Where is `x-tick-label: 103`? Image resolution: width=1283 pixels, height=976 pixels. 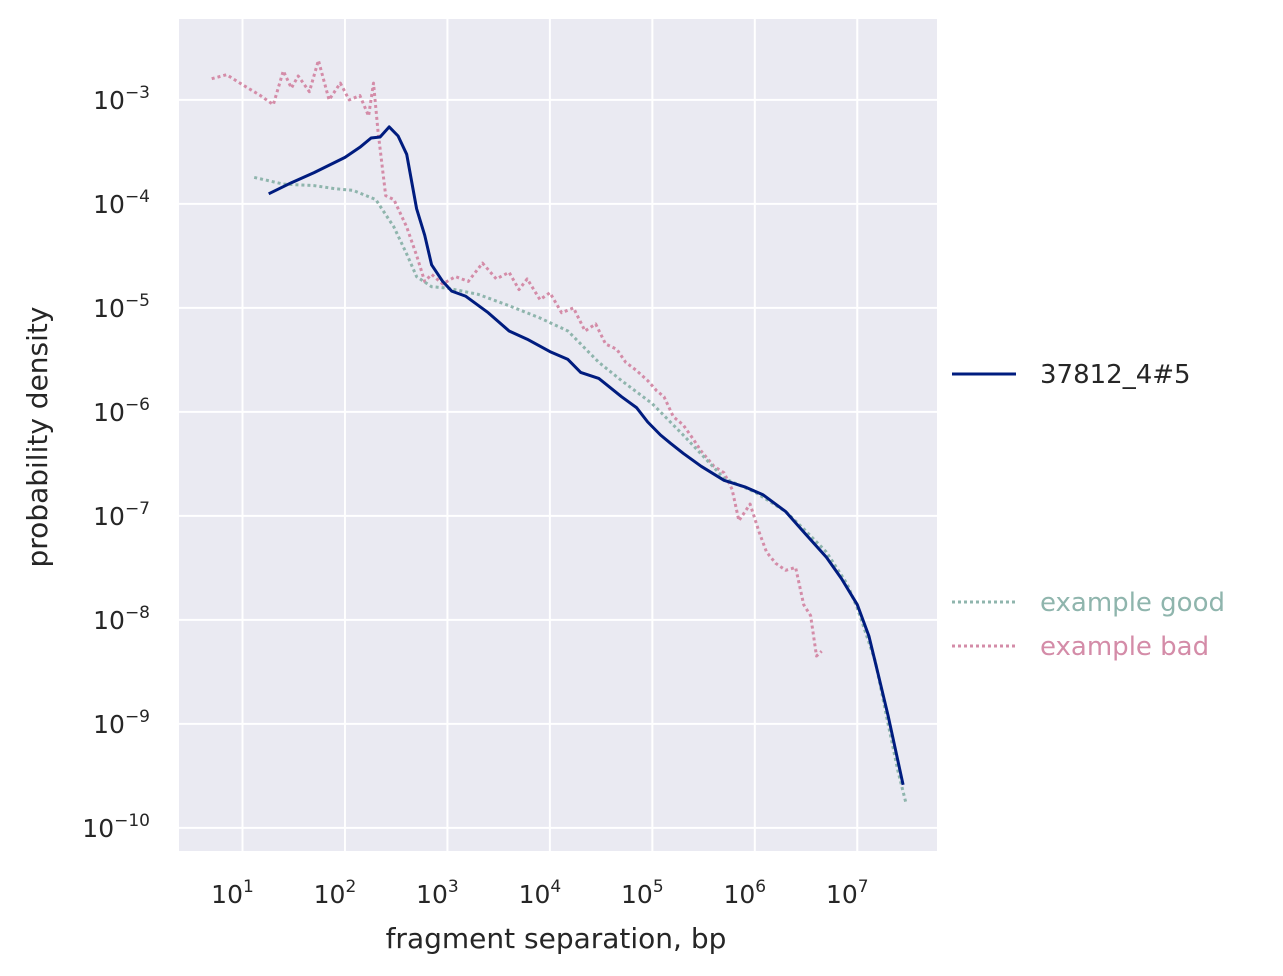
x-tick-label: 103 is located at coordinates (437, 893).